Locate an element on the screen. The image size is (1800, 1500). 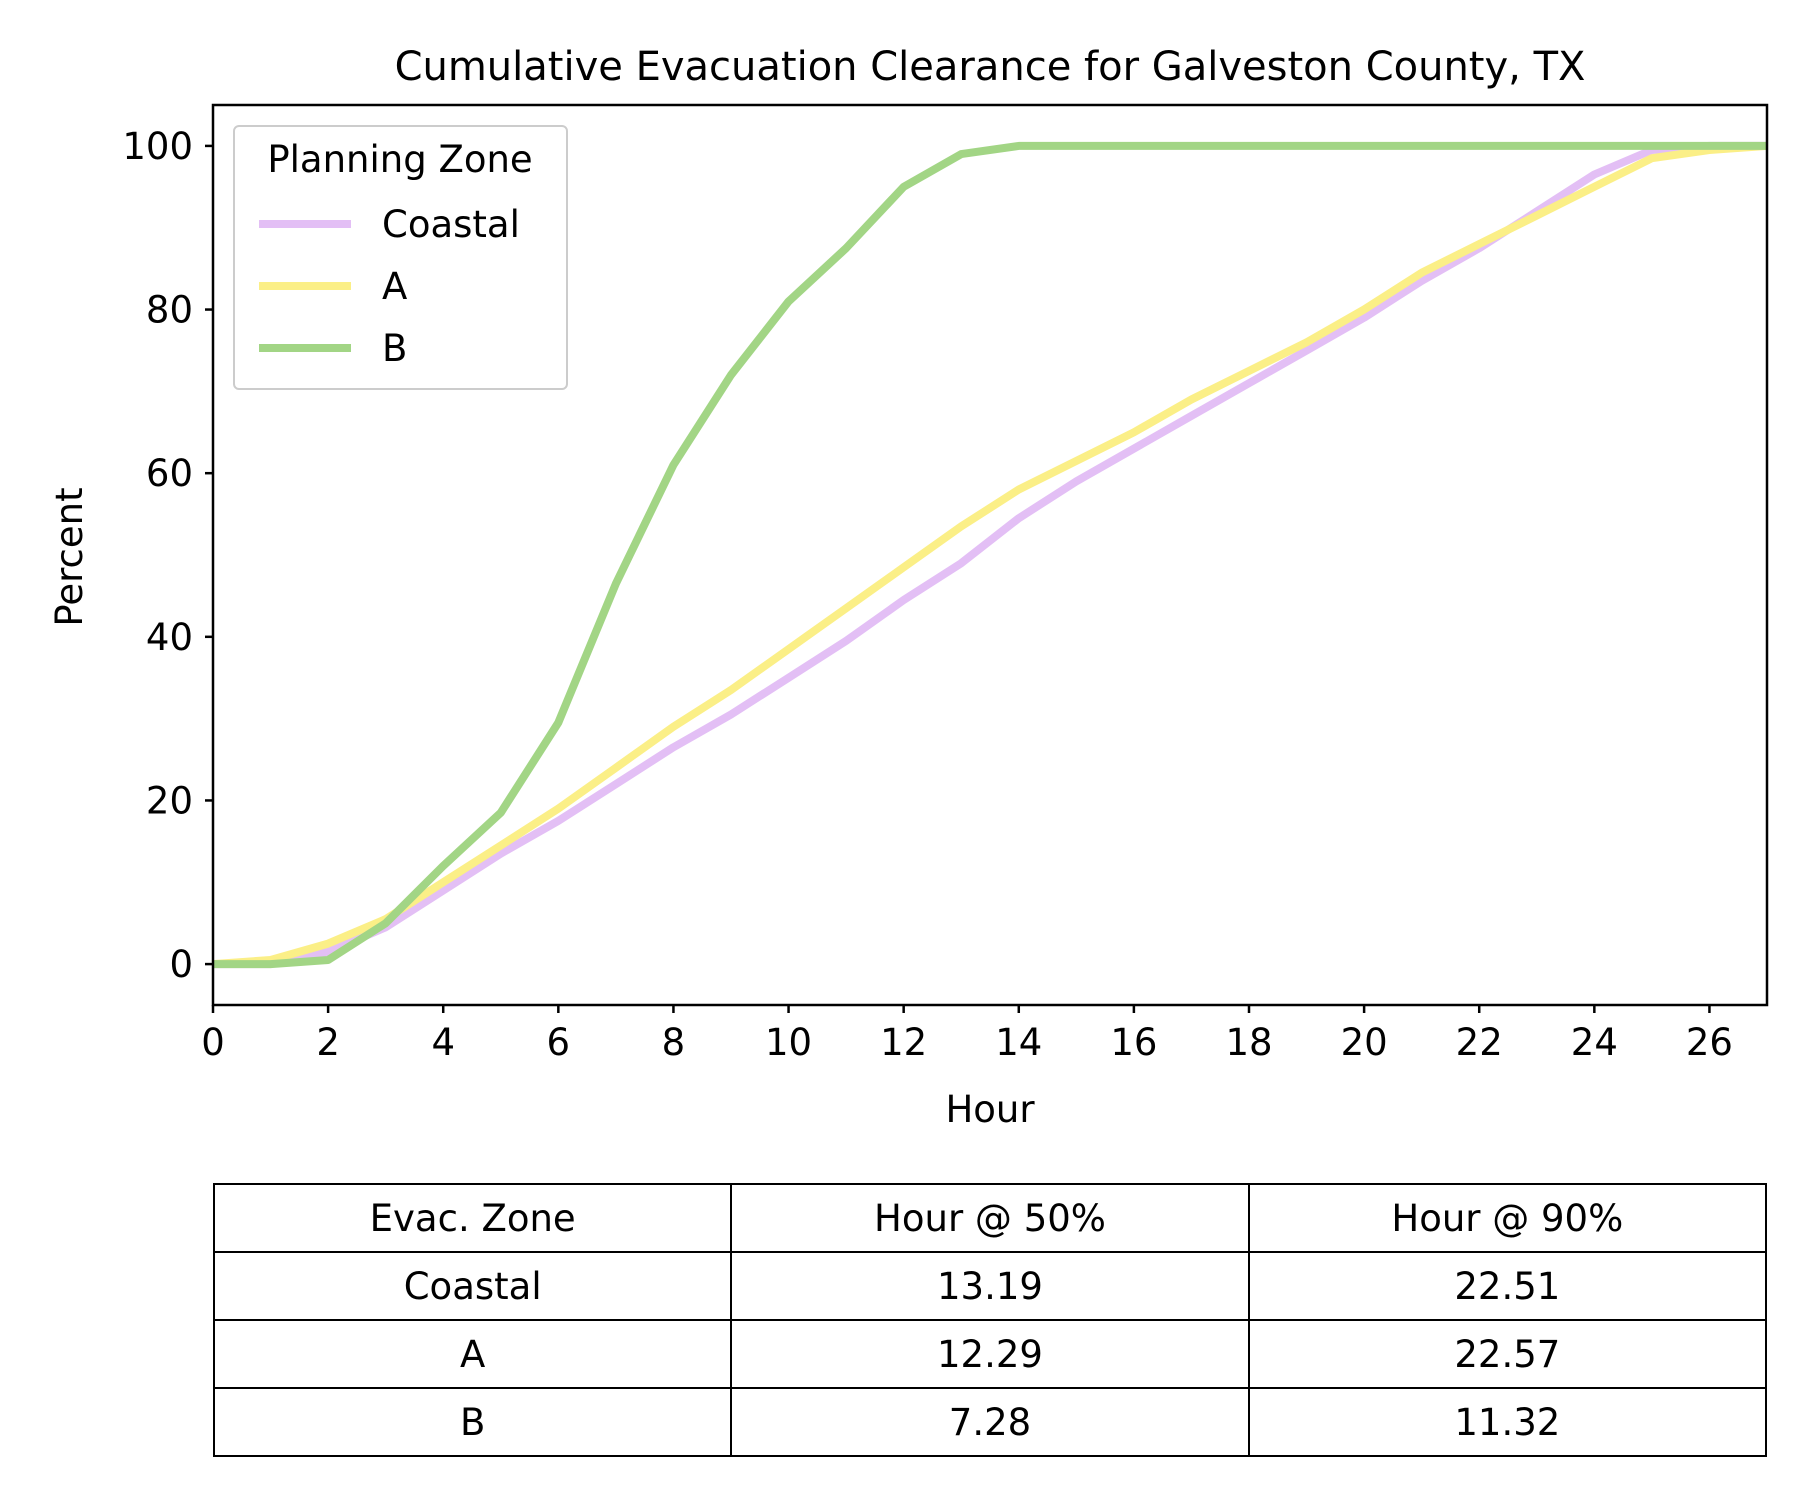
legend-label-coastal: Coastal is located at coordinates (451, 224).